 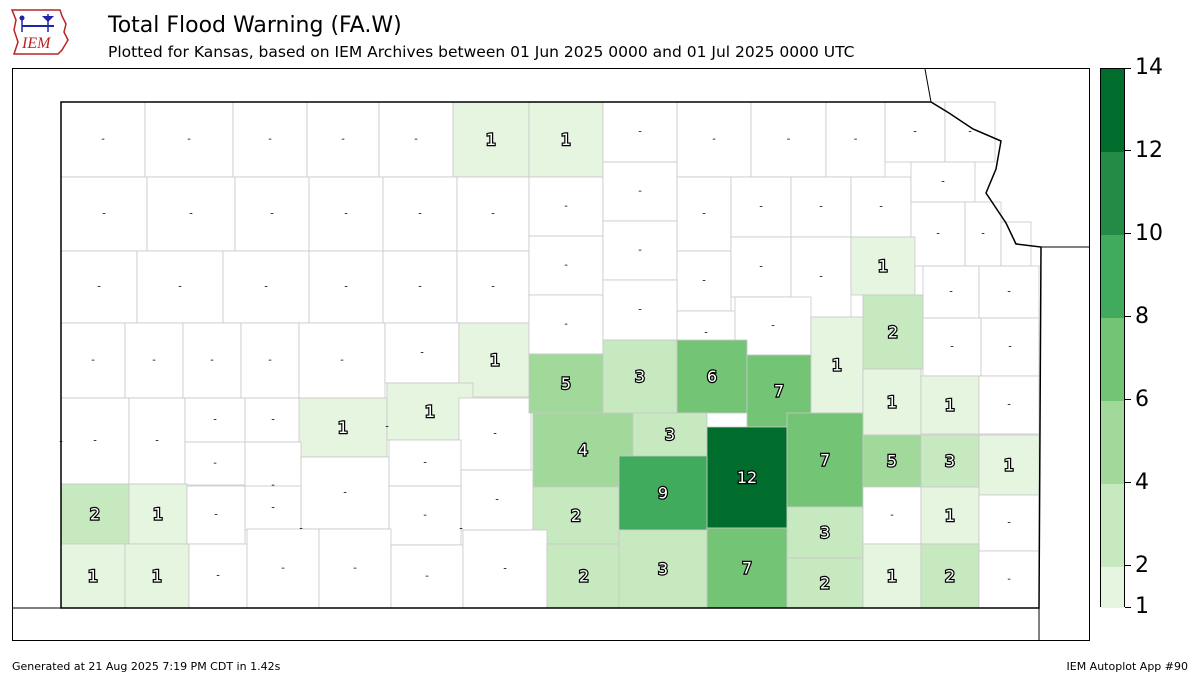 I want to click on county-label-r5c12: 1, so click(x=837, y=365).